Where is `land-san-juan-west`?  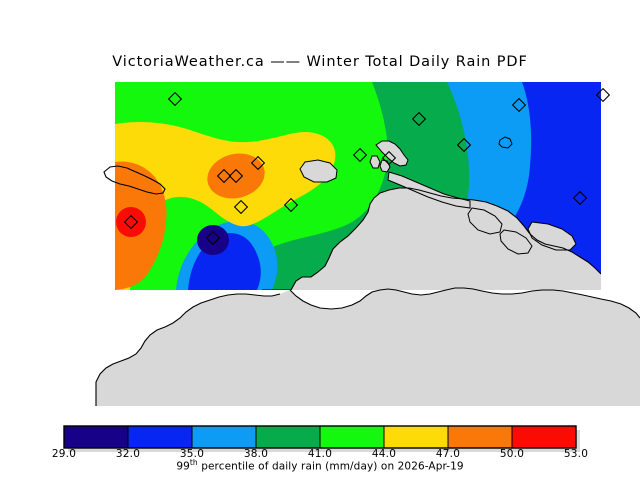
land-san-juan-west is located at coordinates (318, 171).